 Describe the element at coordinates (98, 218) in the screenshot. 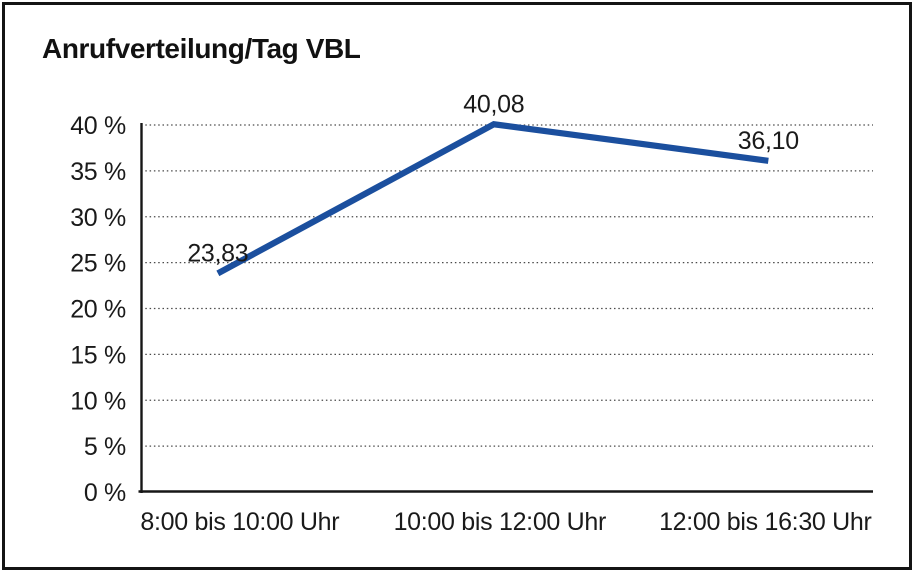

I see `y-tick-label: 30 %` at that location.